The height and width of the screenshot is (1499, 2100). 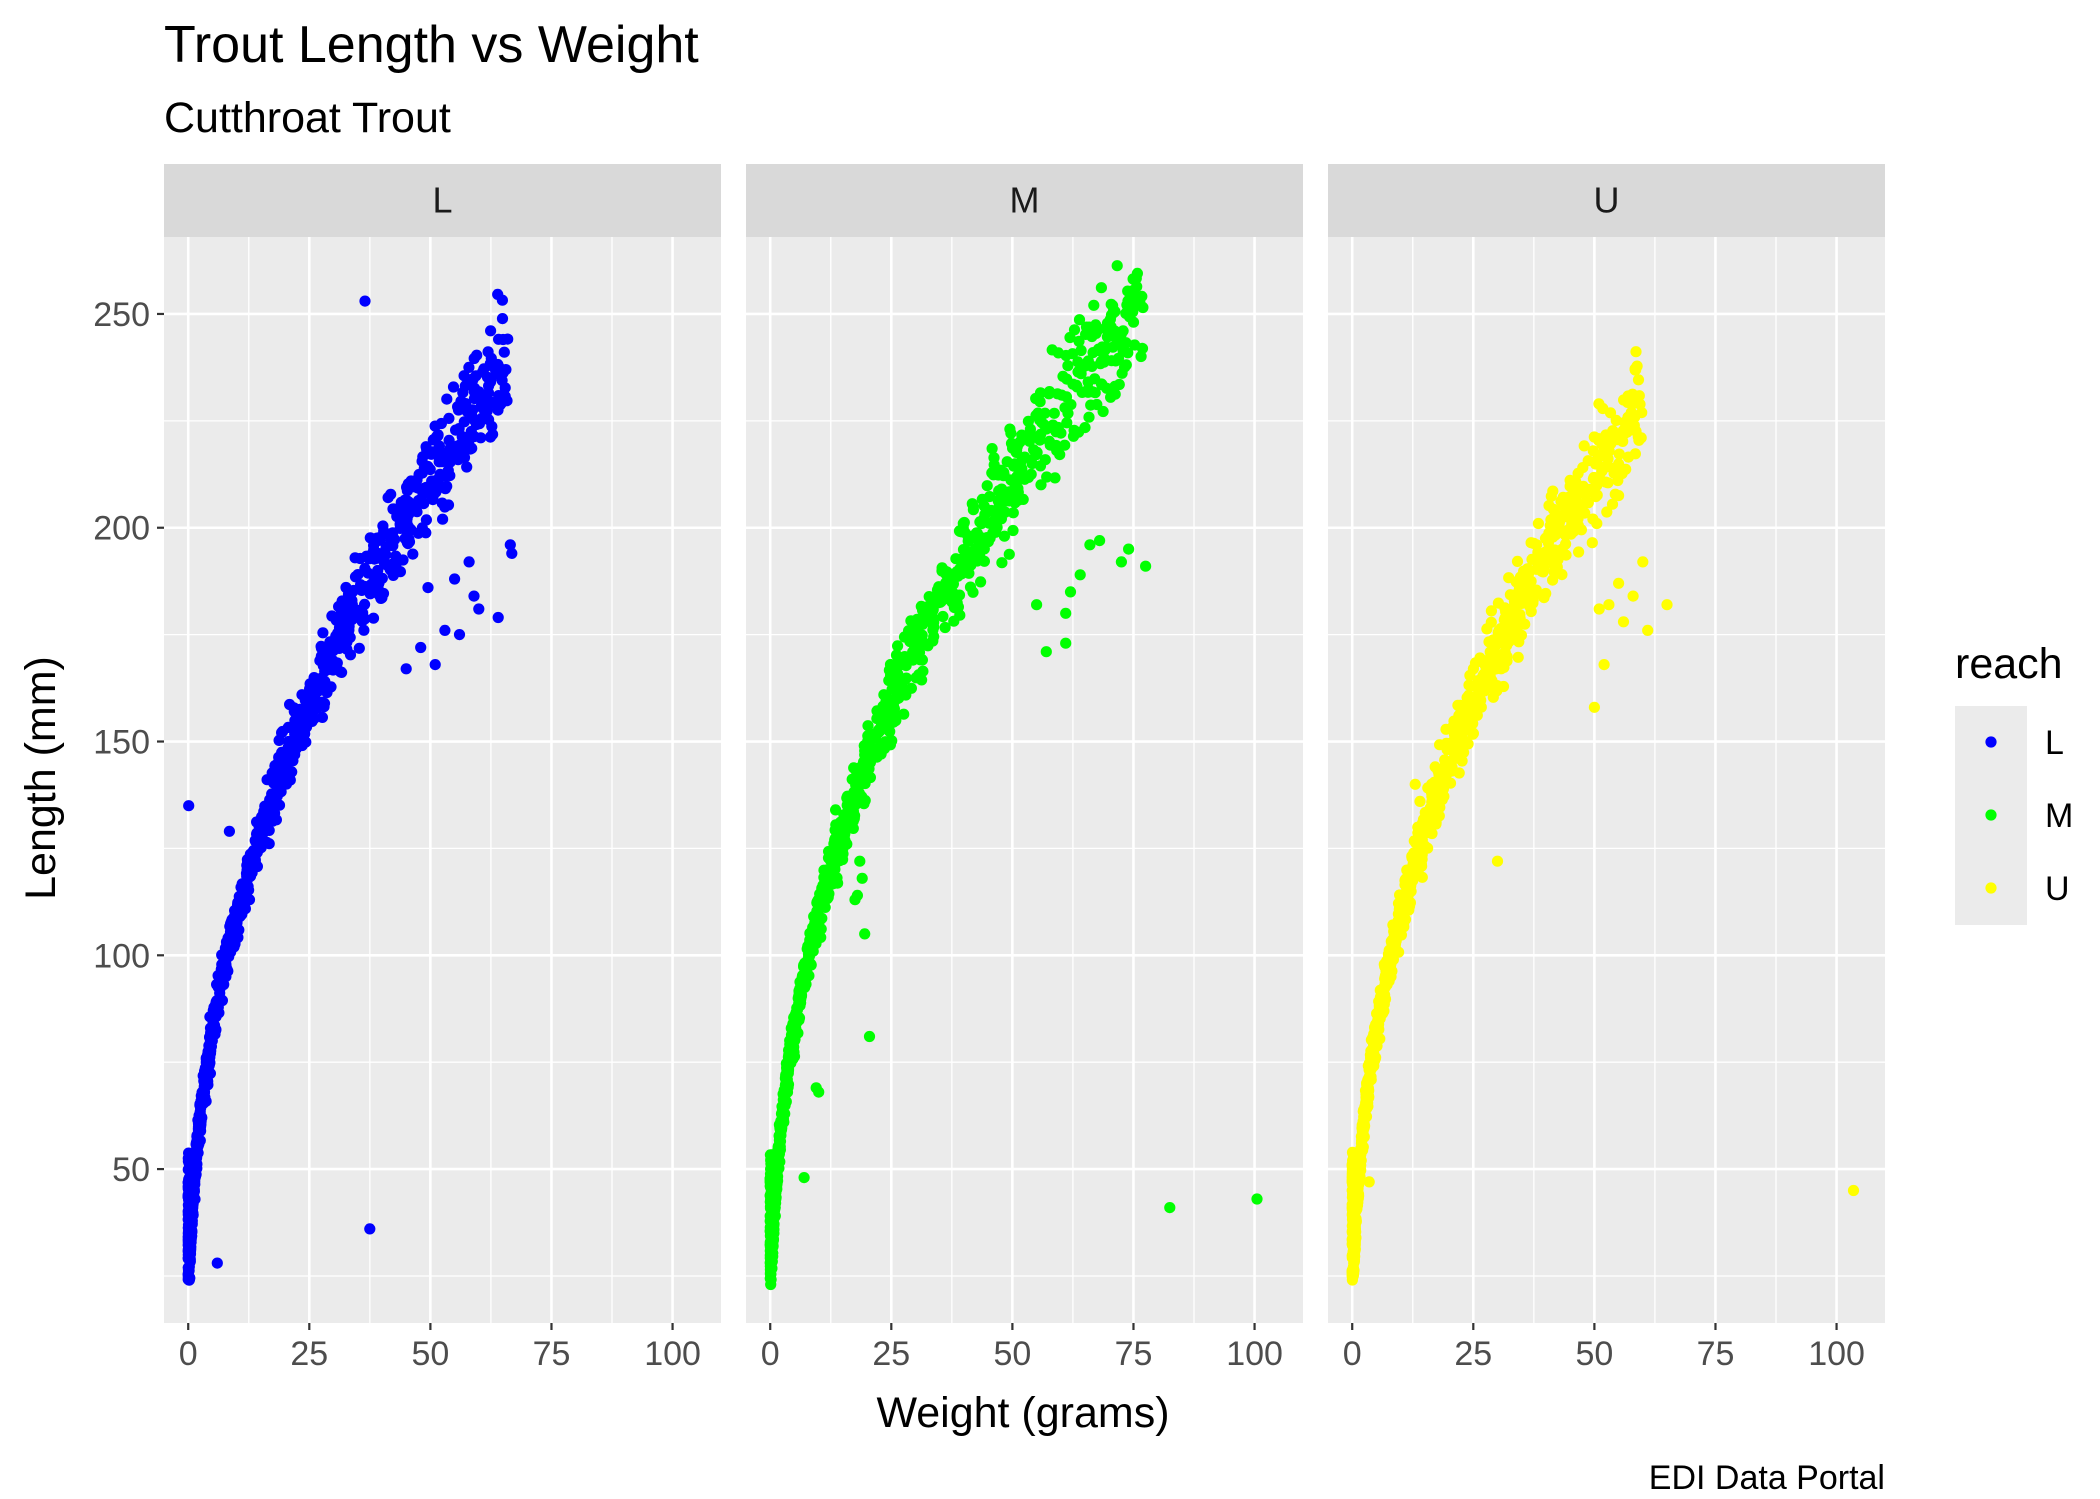 What do you see at coordinates (1767, 1478) in the screenshot?
I see `chart-caption: EDI Data Portal` at bounding box center [1767, 1478].